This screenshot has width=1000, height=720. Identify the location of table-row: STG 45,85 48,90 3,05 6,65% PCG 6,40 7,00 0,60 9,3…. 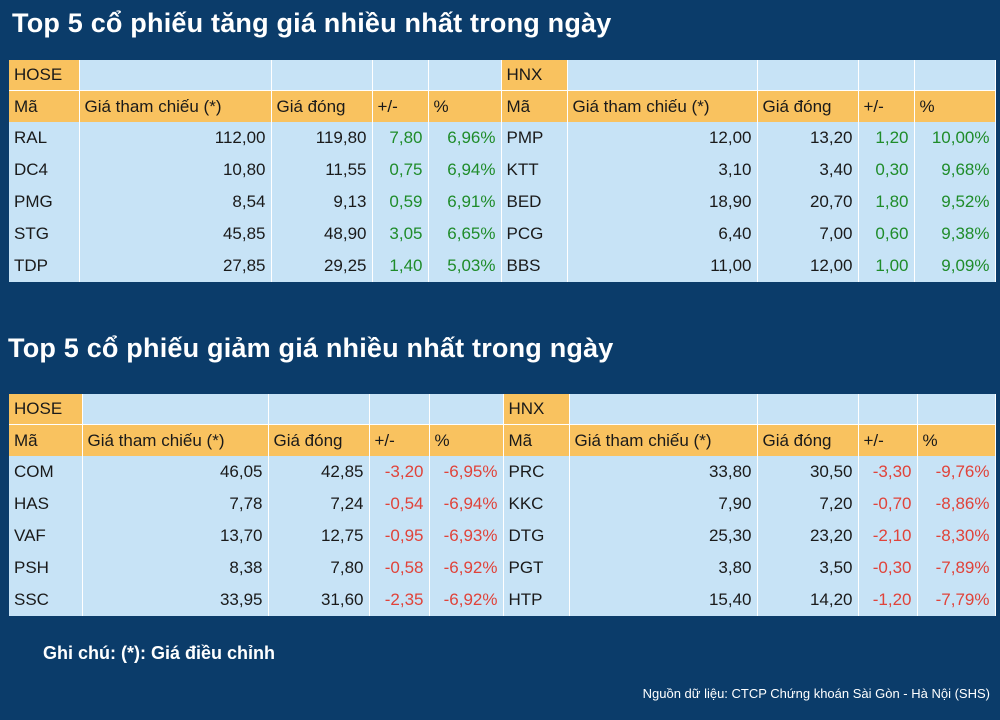
(502, 234).